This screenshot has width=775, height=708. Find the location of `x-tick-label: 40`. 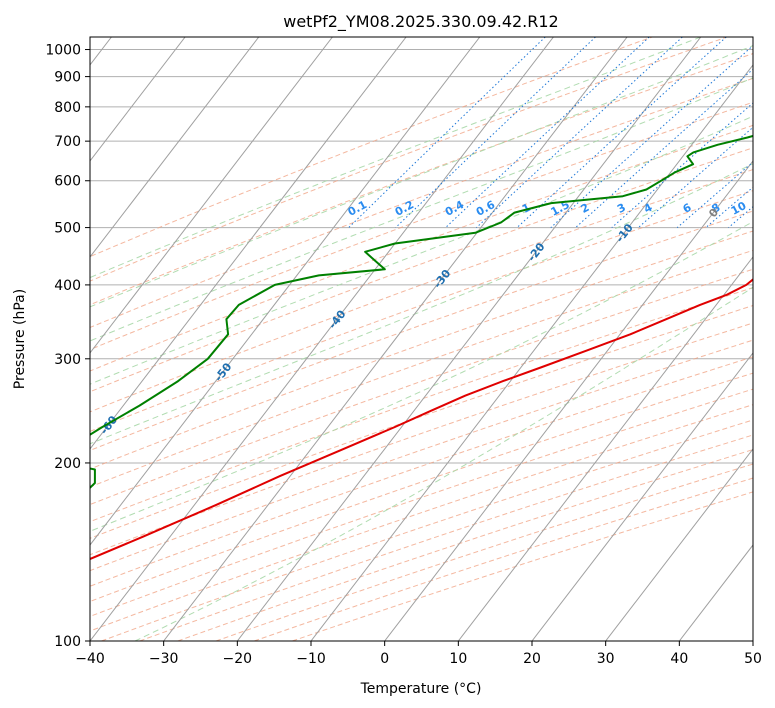

x-tick-label: 40 is located at coordinates (679, 659).